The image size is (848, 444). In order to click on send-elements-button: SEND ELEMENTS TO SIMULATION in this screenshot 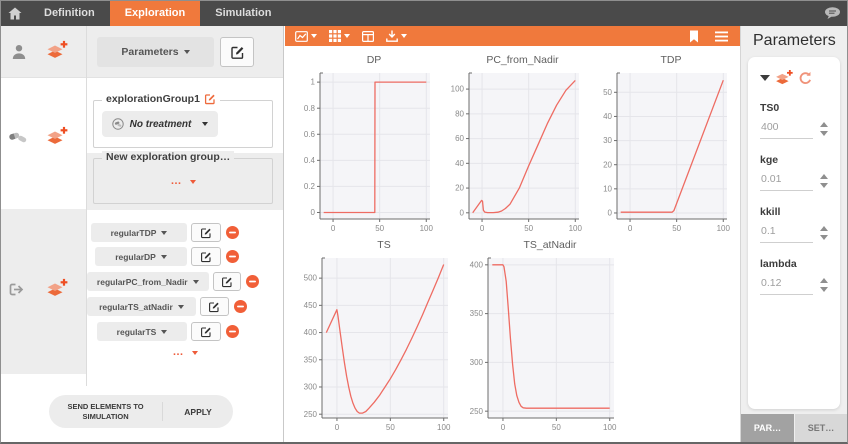, I will do `click(105, 412)`.